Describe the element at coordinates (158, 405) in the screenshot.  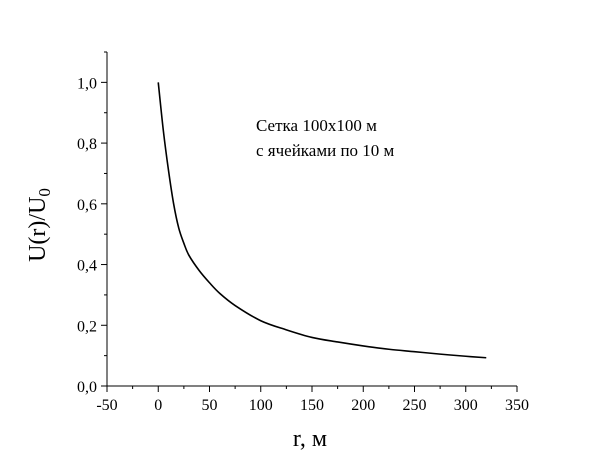
I see `x-tick-label: 0` at that location.